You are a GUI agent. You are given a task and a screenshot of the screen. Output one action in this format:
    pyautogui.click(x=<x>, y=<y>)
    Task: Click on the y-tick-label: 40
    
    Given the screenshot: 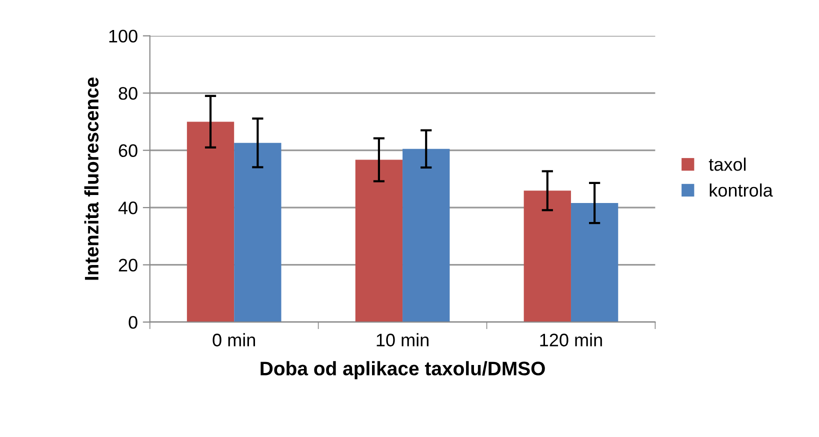 What is the action you would take?
    pyautogui.click(x=128, y=208)
    